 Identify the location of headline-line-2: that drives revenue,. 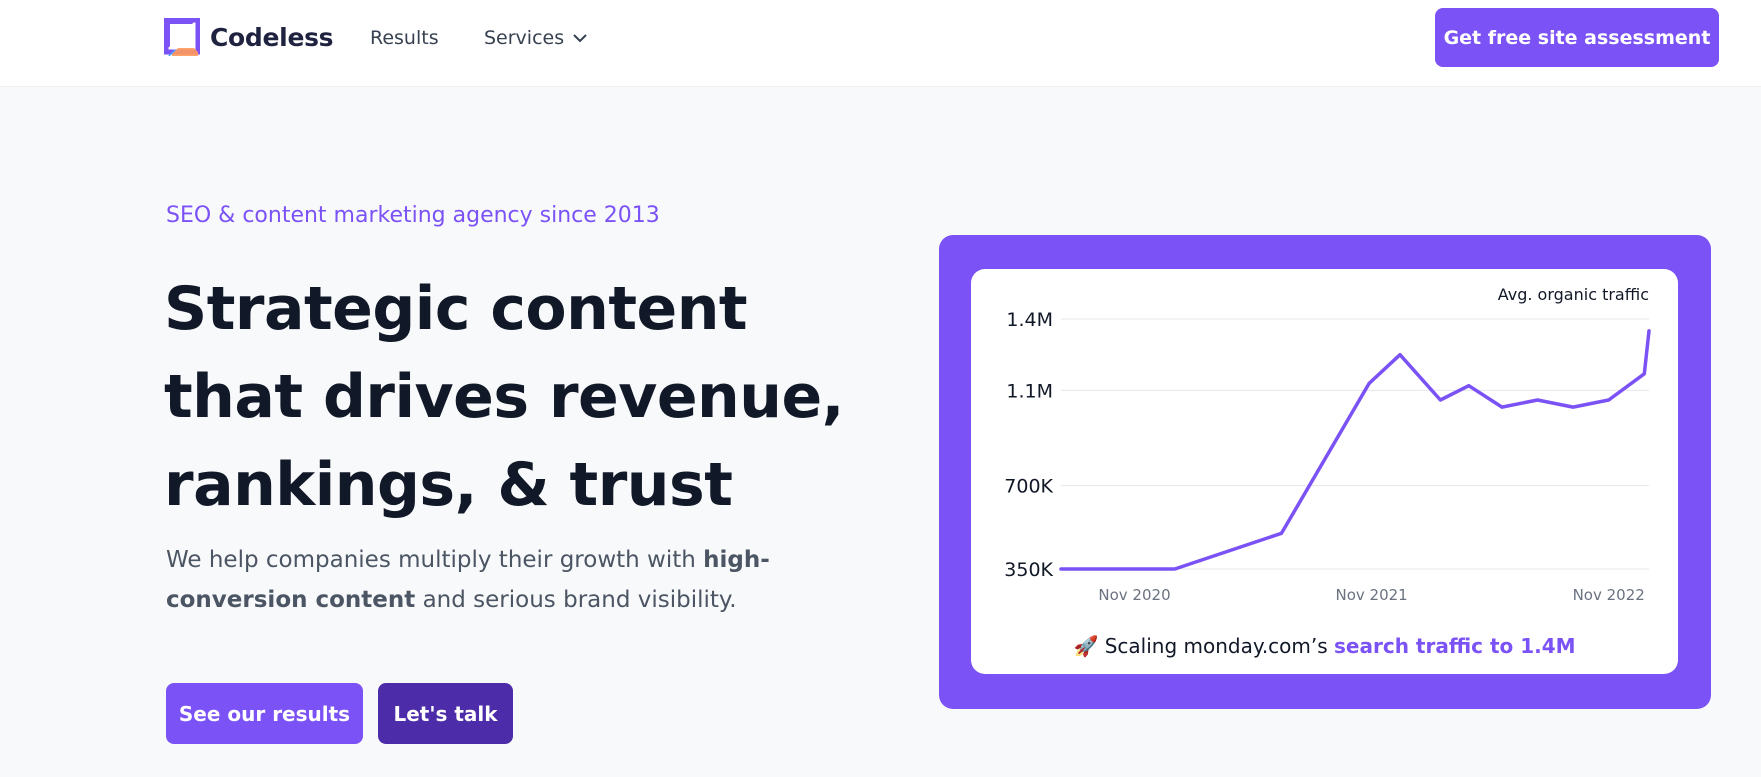
(504, 397).